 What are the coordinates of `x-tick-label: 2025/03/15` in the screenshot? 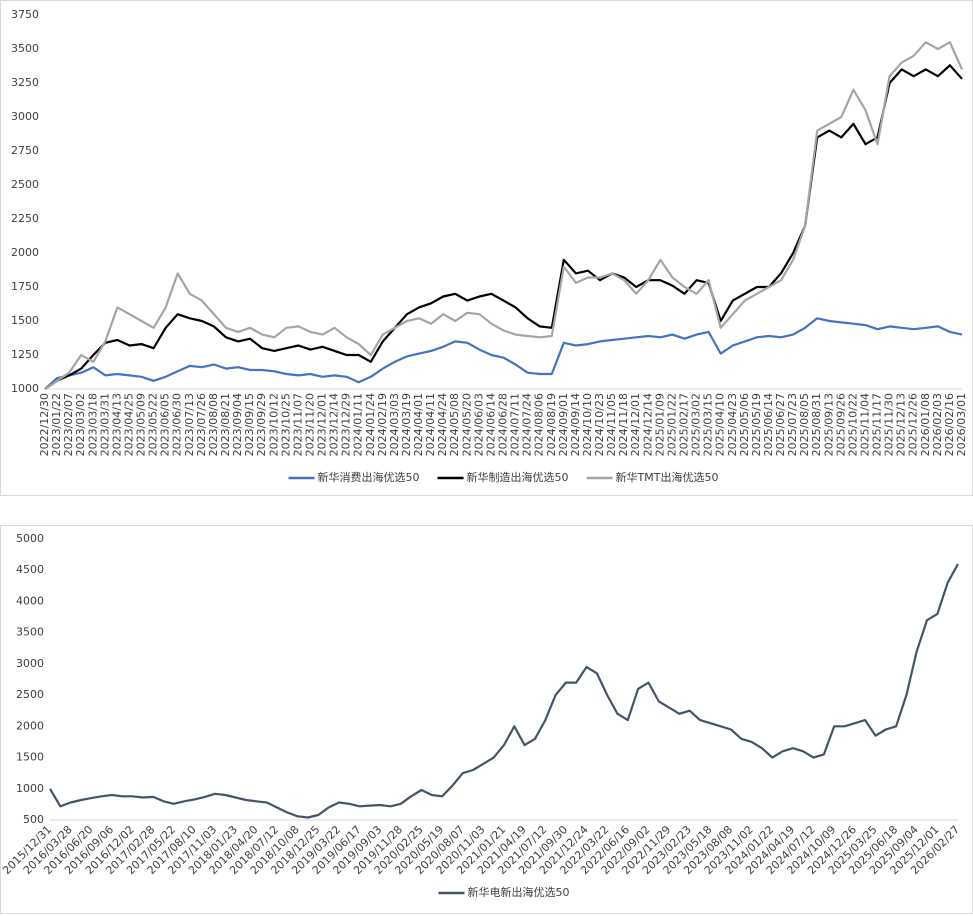 It's located at (708, 424).